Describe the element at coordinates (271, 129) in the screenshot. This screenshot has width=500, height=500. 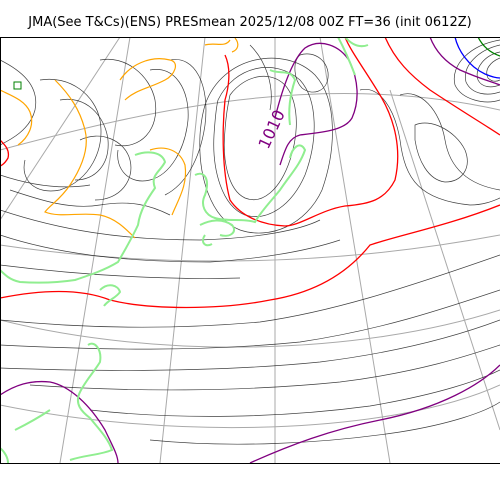
I see `isobar-label-1010: 1010` at that location.